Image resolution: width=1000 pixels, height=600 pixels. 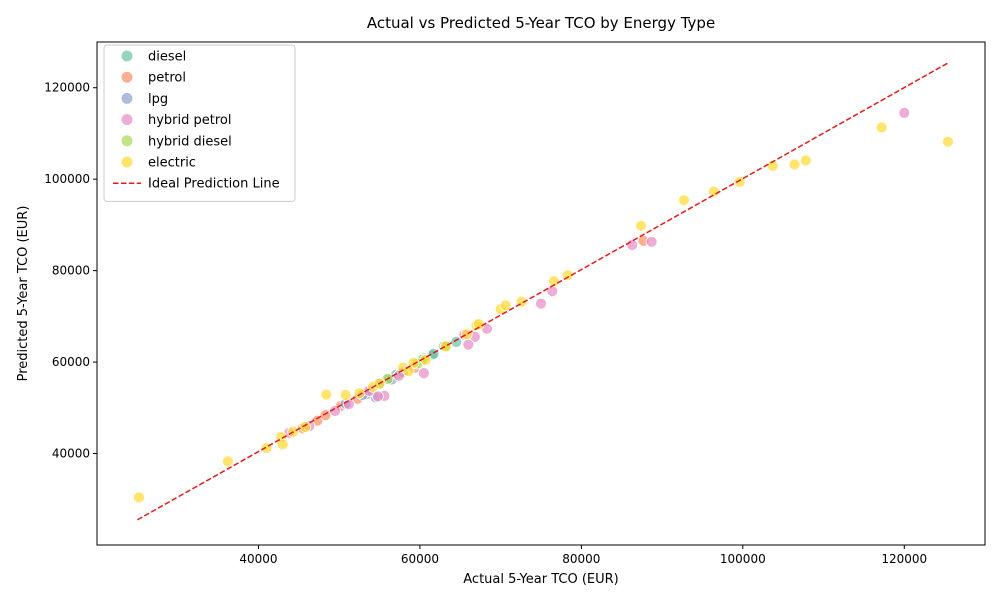 What do you see at coordinates (172, 163) in the screenshot?
I see `legend-label: electric` at bounding box center [172, 163].